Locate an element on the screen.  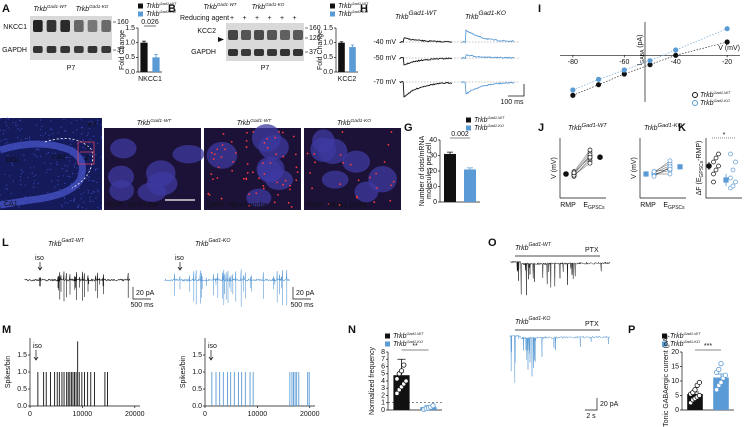
blot-label: KCC2 is located at coordinates (206, 31).